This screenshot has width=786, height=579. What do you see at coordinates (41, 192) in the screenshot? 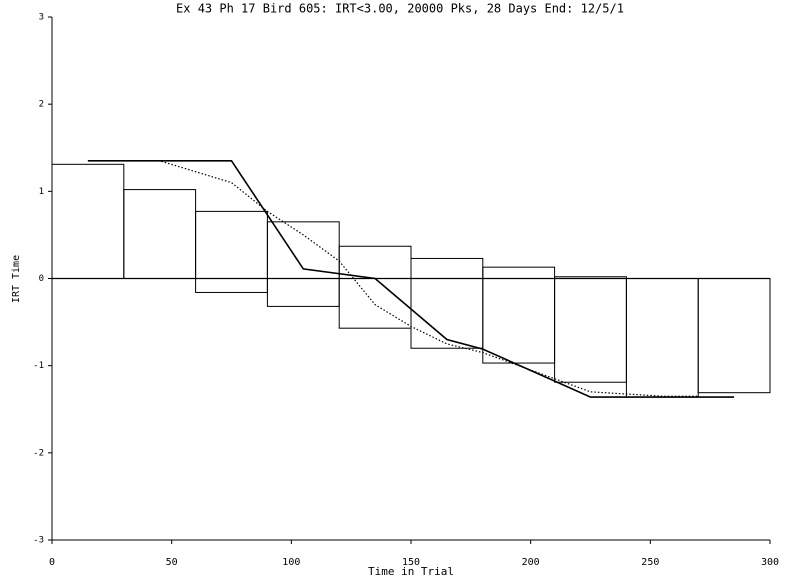
I see `y-tick-label: 1` at bounding box center [41, 192].